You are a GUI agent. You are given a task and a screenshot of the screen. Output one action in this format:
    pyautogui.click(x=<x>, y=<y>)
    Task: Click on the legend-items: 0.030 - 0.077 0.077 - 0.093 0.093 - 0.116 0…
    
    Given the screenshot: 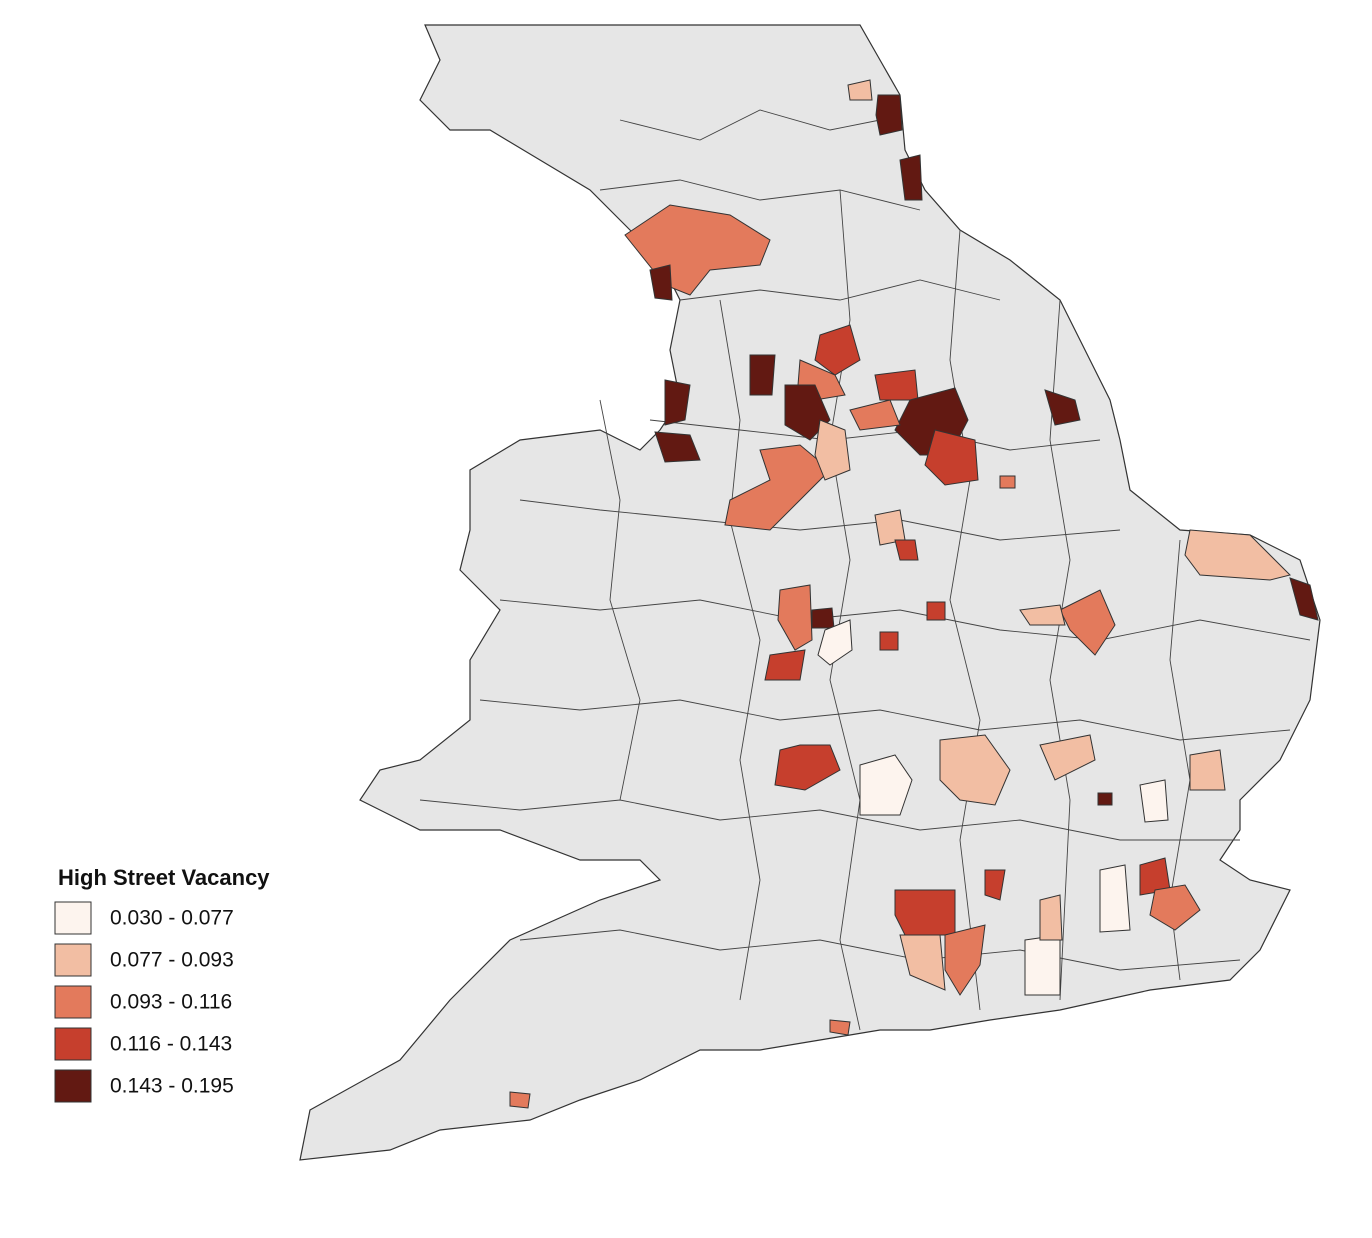 What is the action you would take?
    pyautogui.click(x=144, y=1002)
    